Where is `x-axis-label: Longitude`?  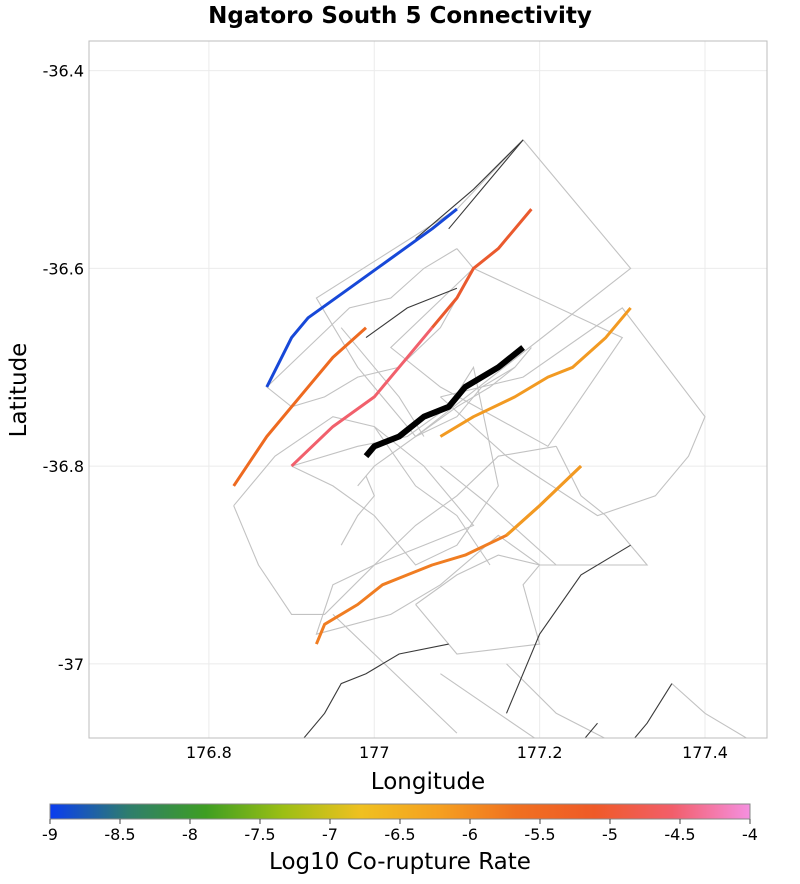 x-axis-label: Longitude is located at coordinates (428, 782).